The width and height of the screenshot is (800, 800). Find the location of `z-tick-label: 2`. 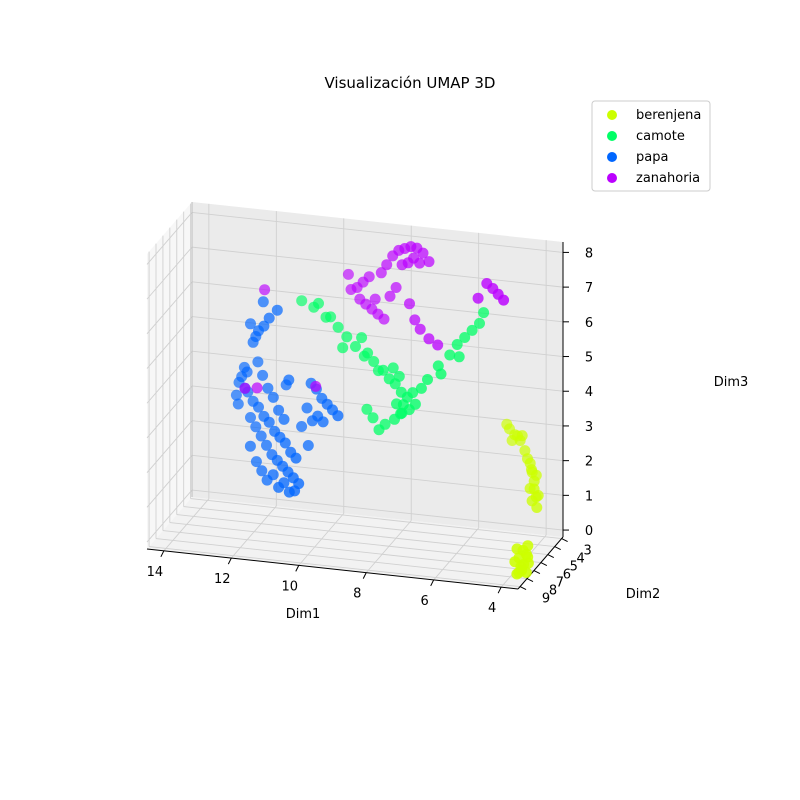

z-tick-label: 2 is located at coordinates (589, 462).